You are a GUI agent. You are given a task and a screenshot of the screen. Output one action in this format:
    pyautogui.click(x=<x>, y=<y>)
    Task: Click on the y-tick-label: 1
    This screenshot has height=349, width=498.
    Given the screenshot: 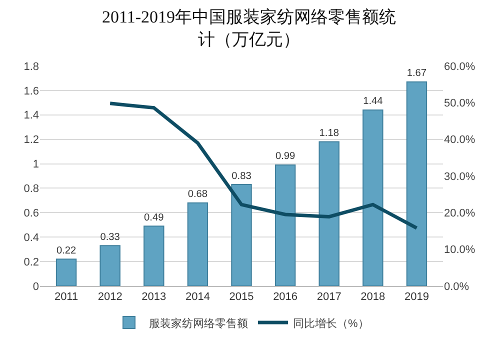 What is the action you would take?
    pyautogui.click(x=35, y=164)
    